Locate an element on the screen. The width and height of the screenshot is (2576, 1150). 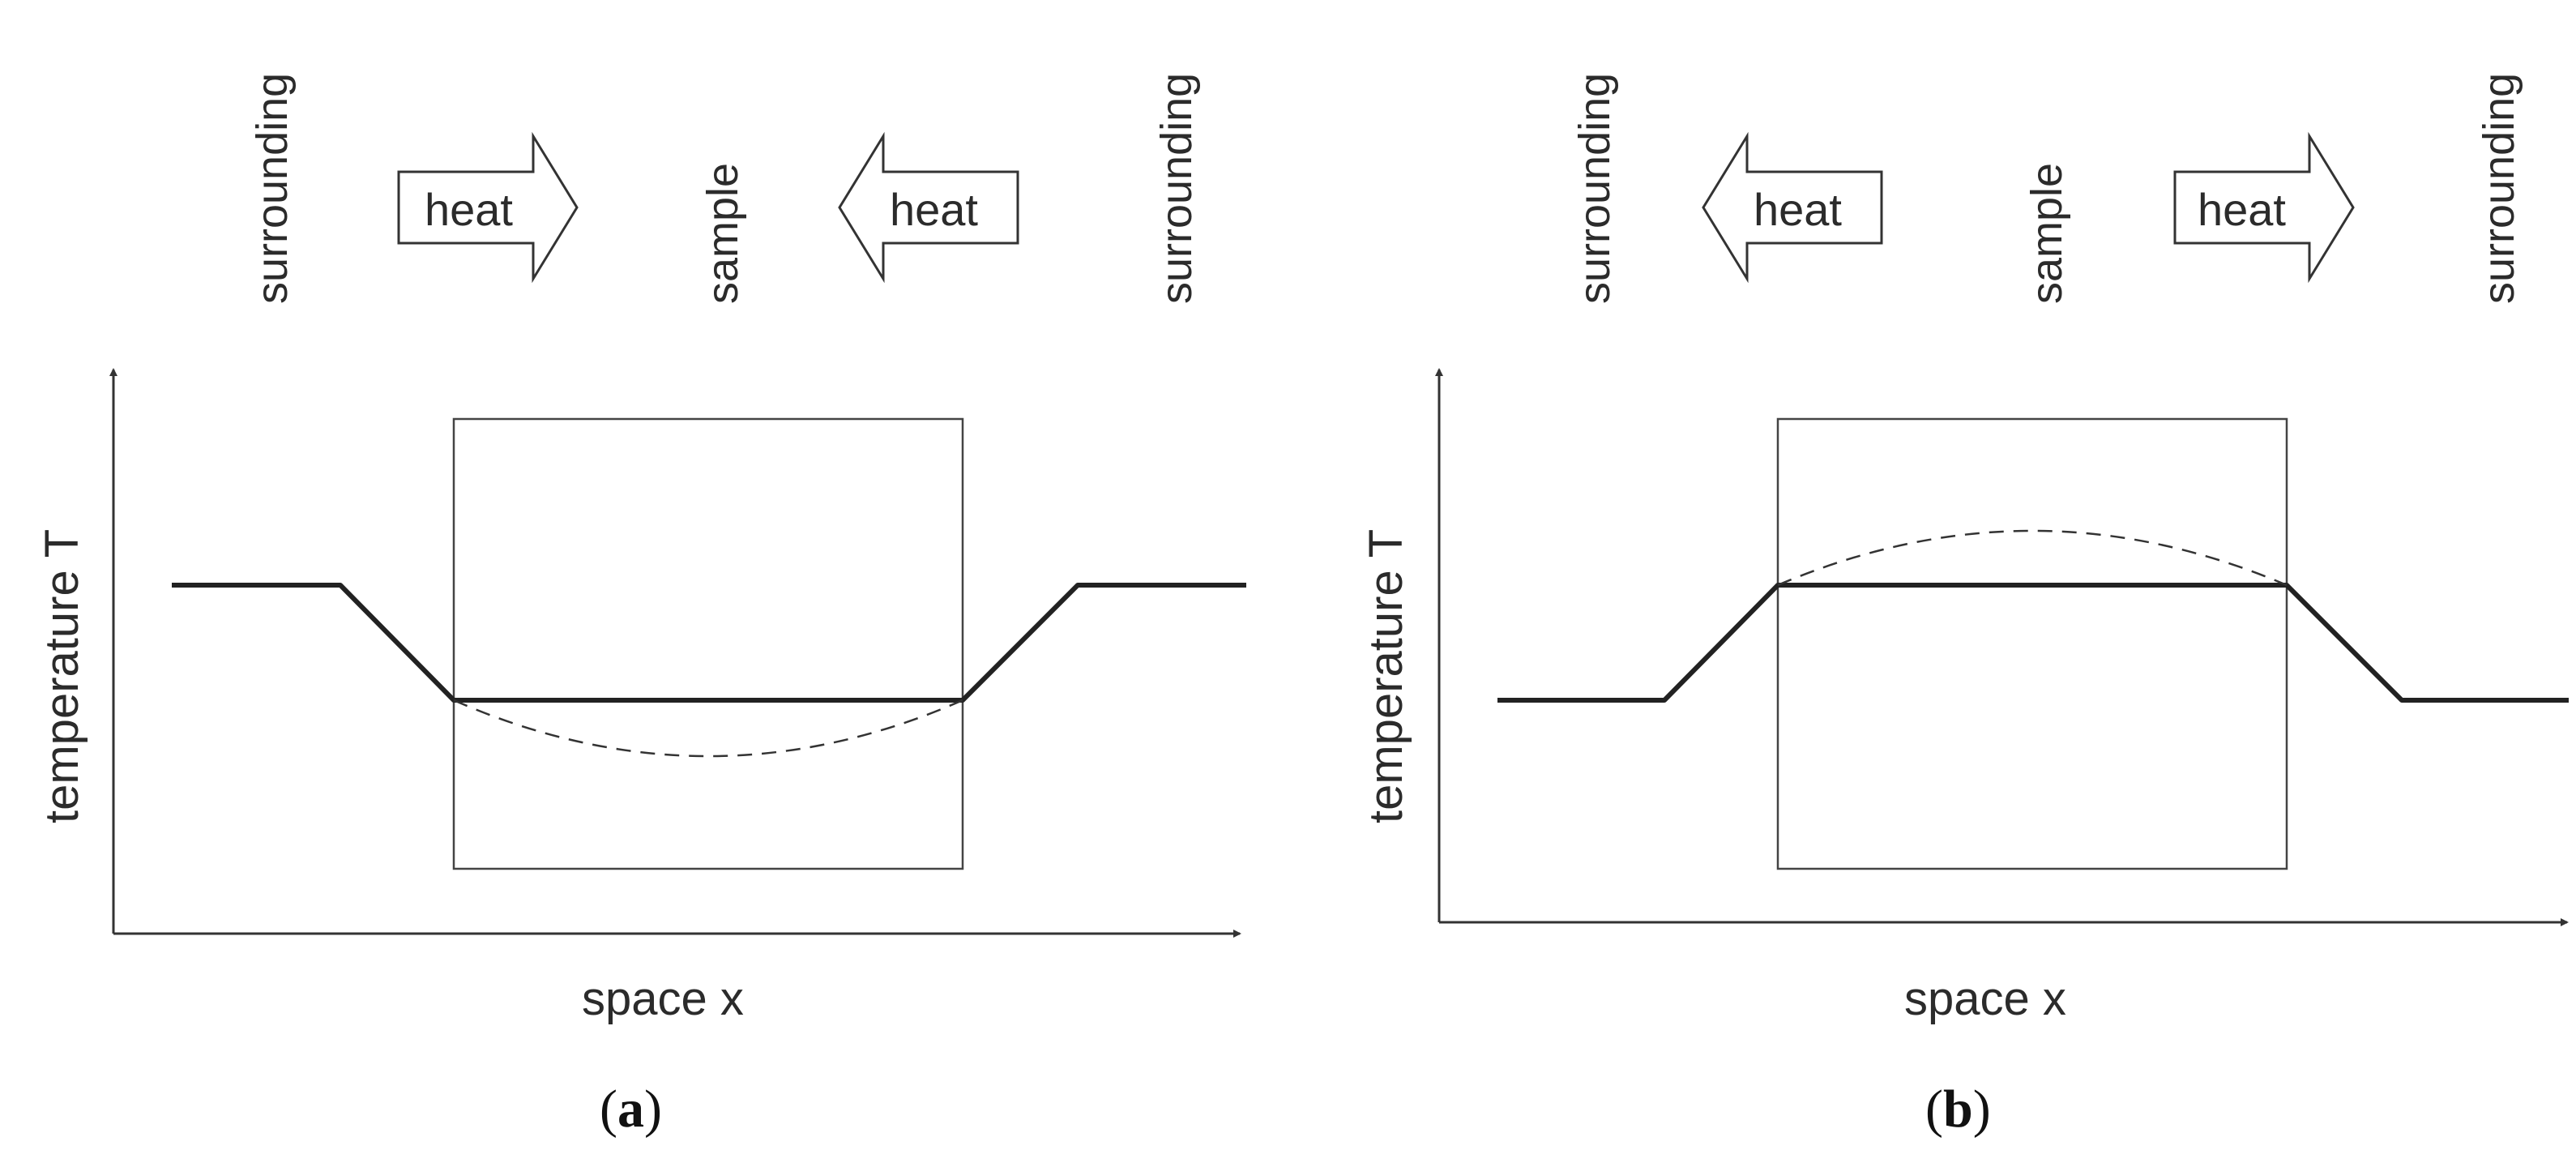
panel-b-caption: (b) is located at coordinates (1958, 1109).